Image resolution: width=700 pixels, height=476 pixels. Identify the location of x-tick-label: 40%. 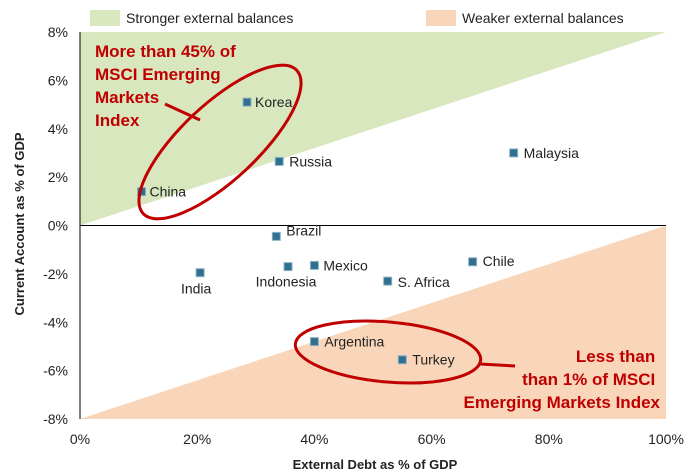
(314, 439).